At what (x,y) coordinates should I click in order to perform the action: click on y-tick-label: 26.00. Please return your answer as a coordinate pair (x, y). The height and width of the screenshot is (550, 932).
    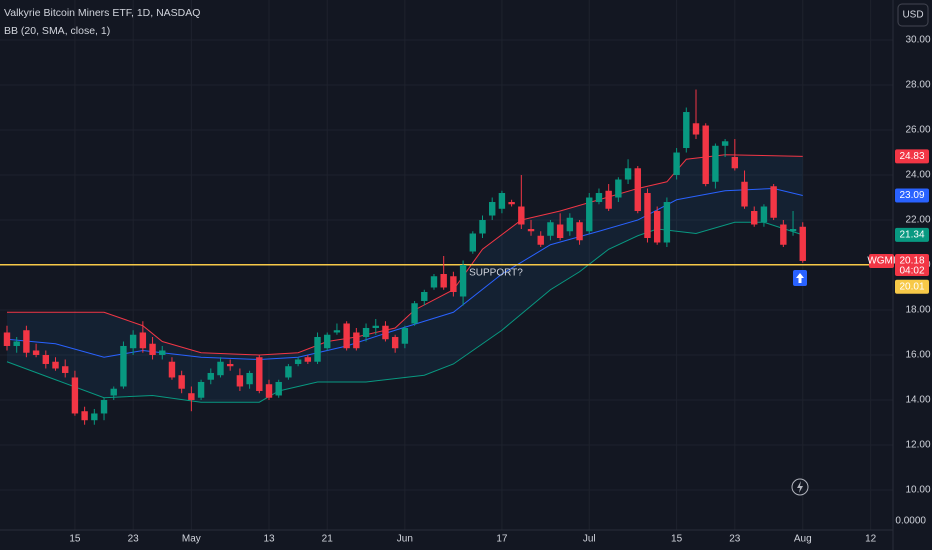
    Looking at the image, I should click on (917, 130).